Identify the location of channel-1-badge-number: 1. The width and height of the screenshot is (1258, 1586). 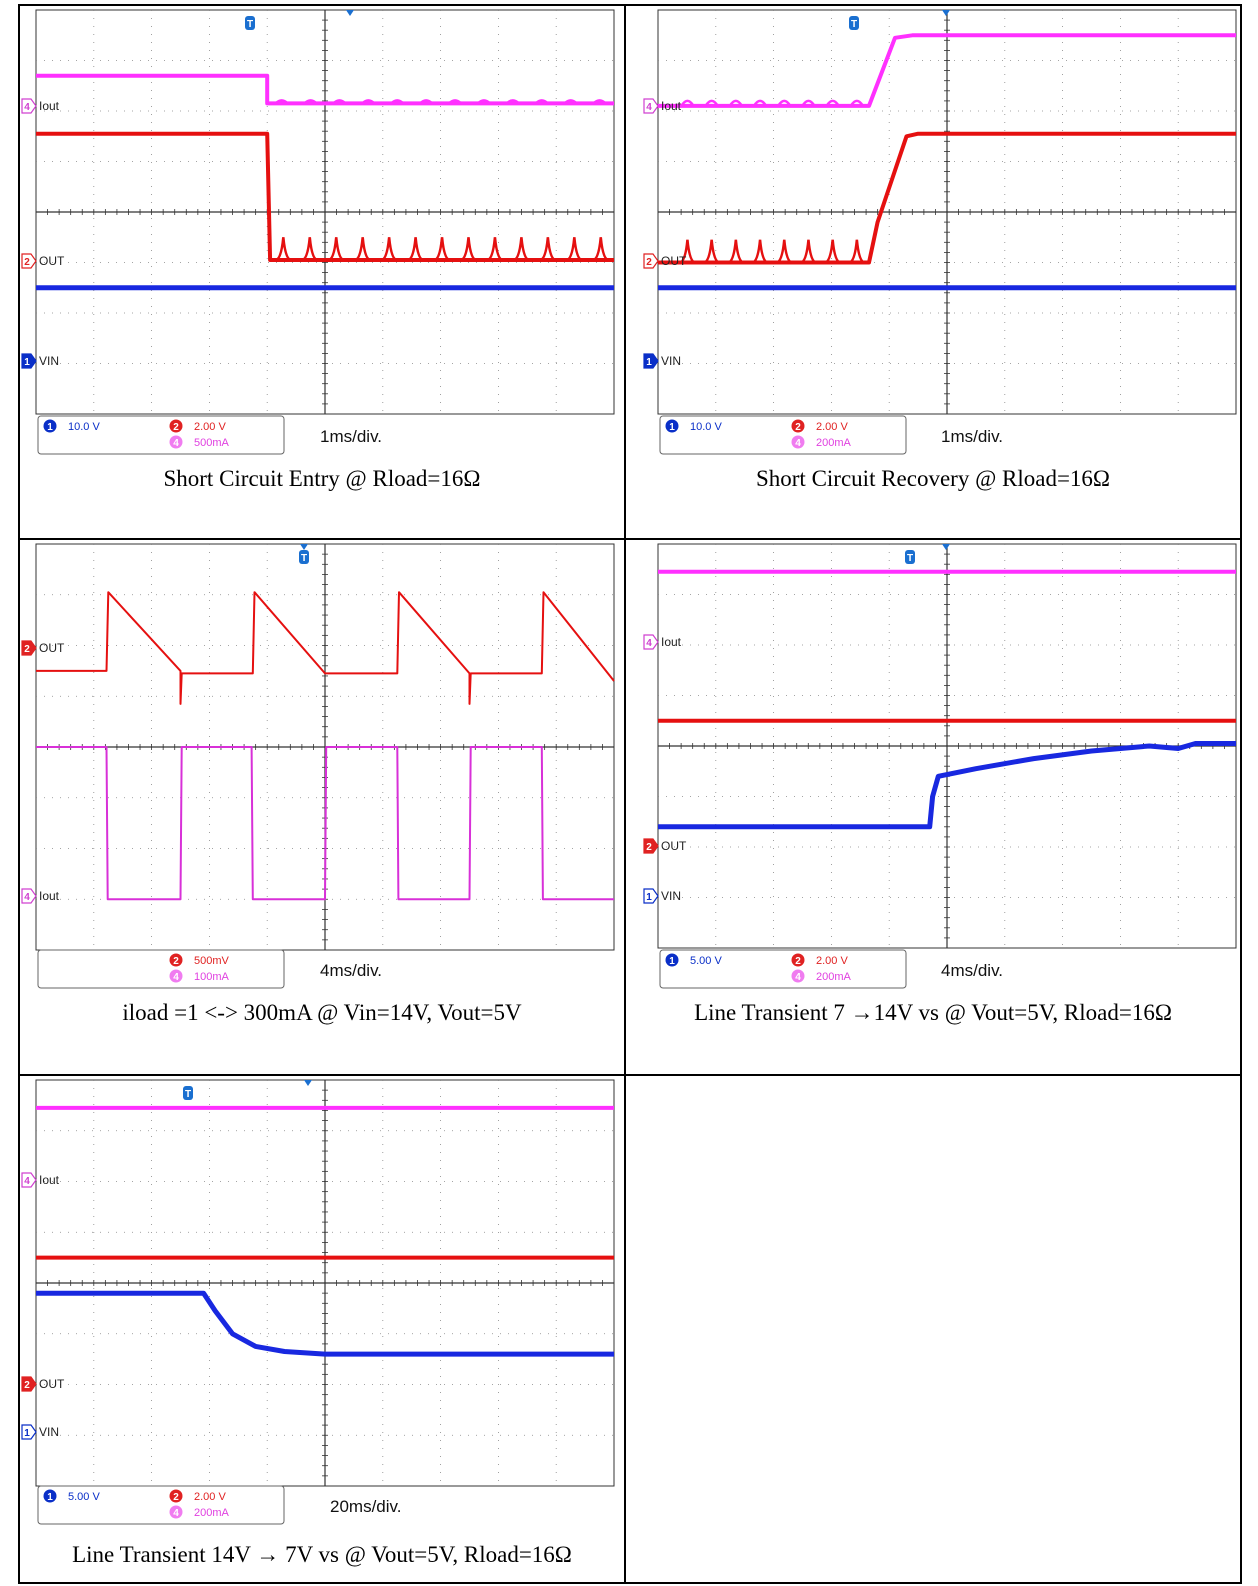
(50, 1497).